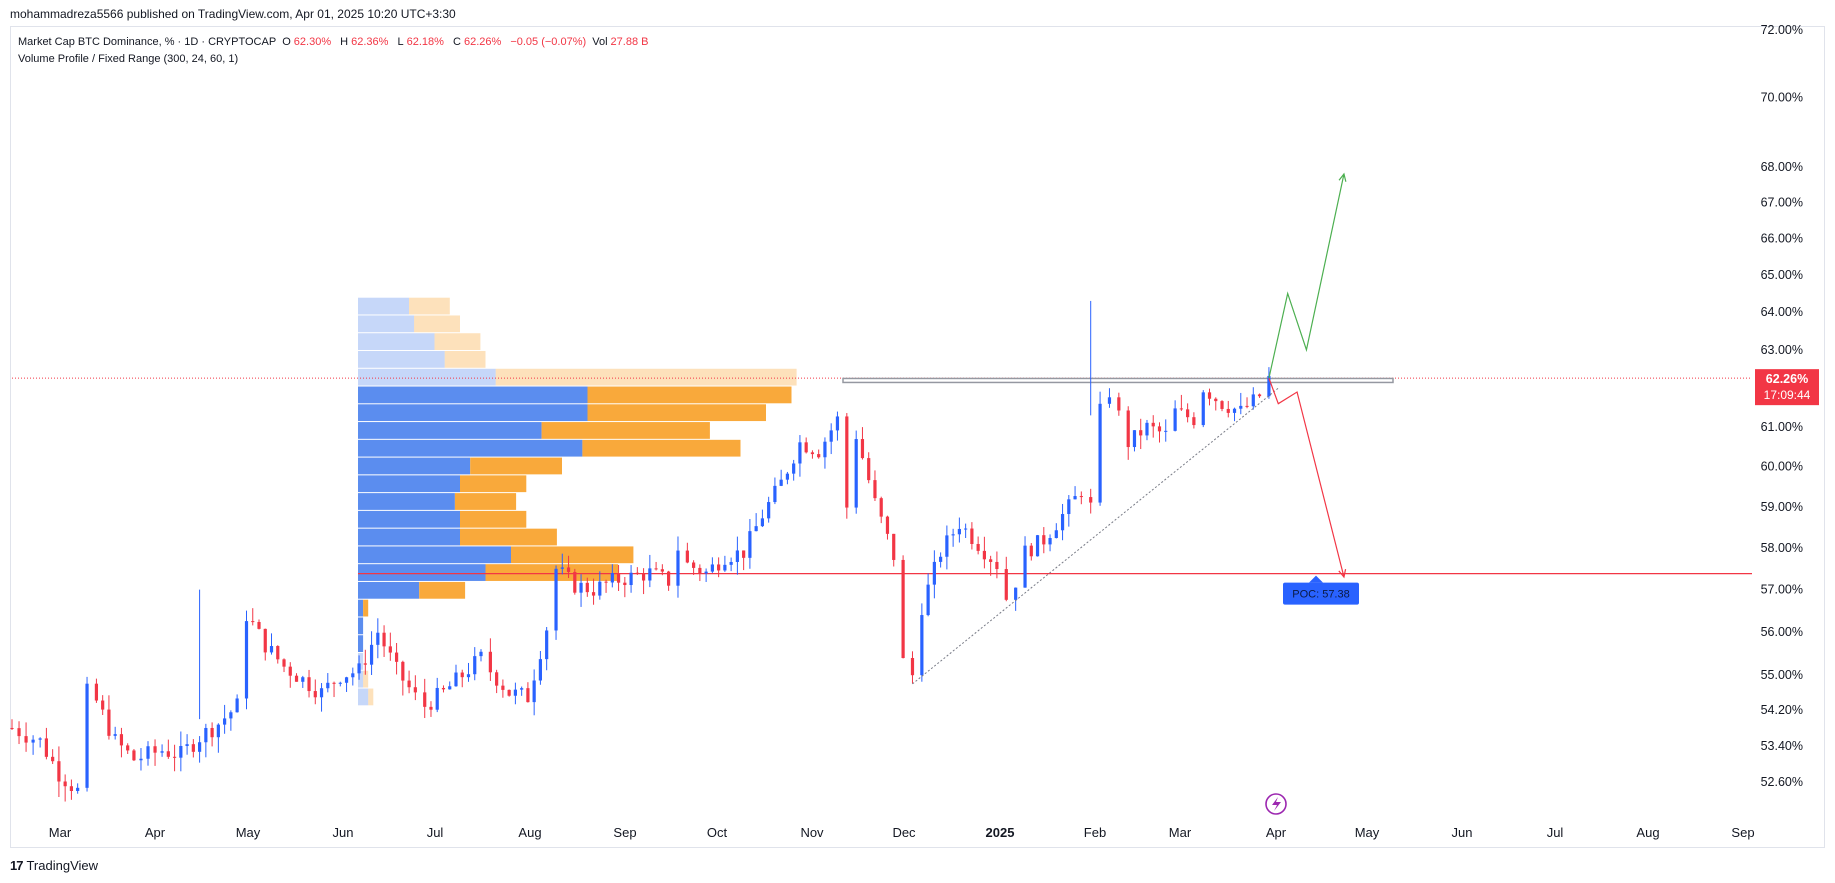  I want to click on poc-label-pointer, so click(1316, 579).